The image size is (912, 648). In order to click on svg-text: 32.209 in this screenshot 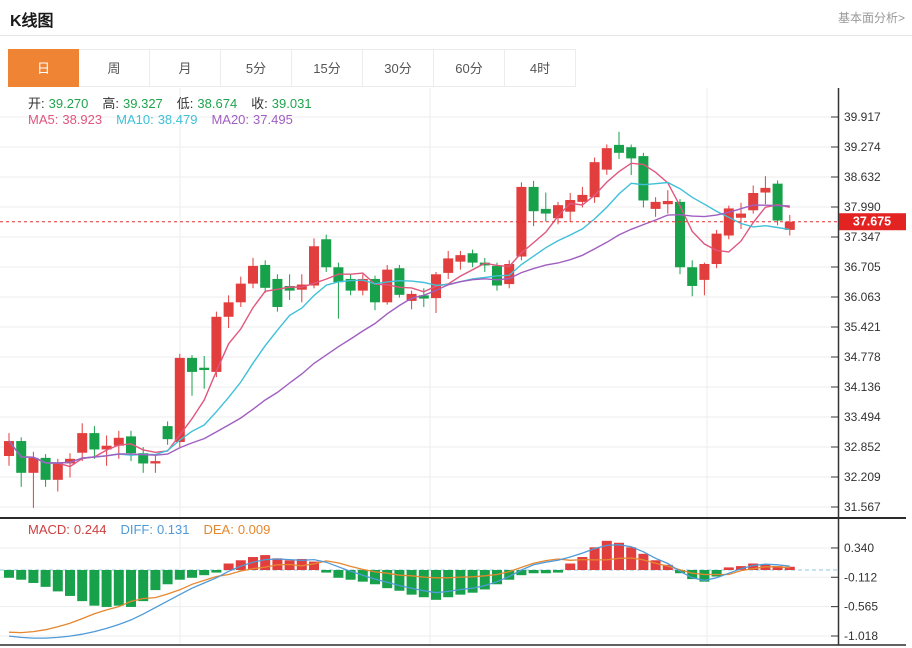, I will do `click(862, 477)`.